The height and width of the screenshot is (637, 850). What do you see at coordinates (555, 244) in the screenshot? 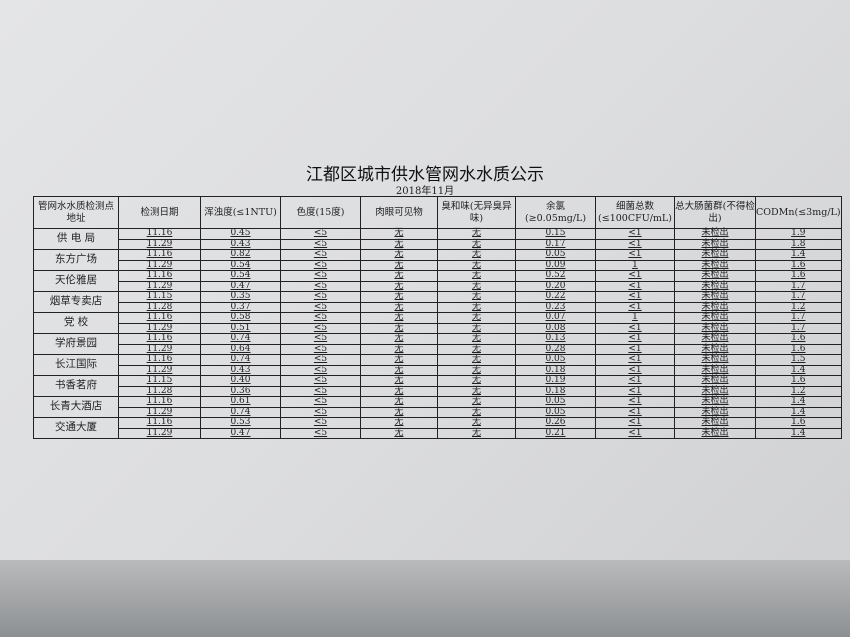
I see `table-cell: 0.17` at bounding box center [555, 244].